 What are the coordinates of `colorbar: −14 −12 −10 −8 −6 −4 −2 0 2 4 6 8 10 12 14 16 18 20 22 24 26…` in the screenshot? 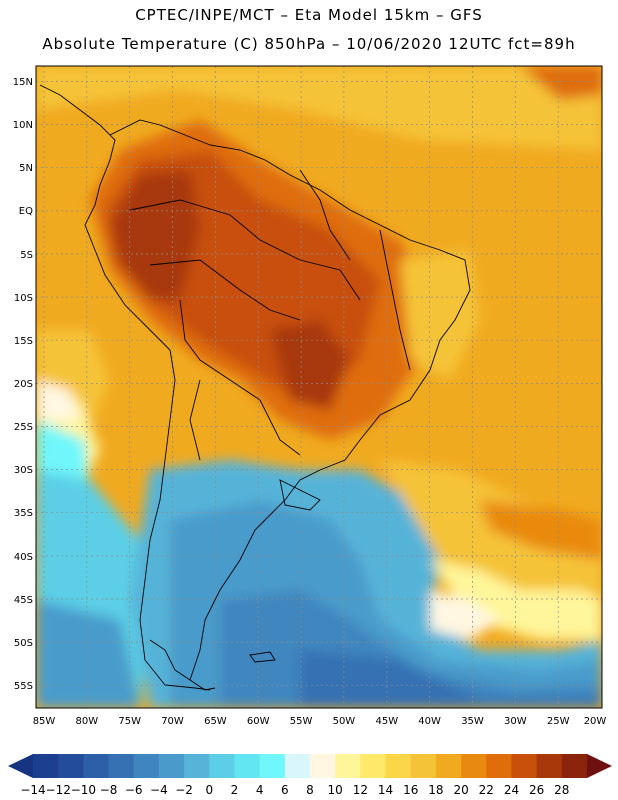 It's located at (310, 775).